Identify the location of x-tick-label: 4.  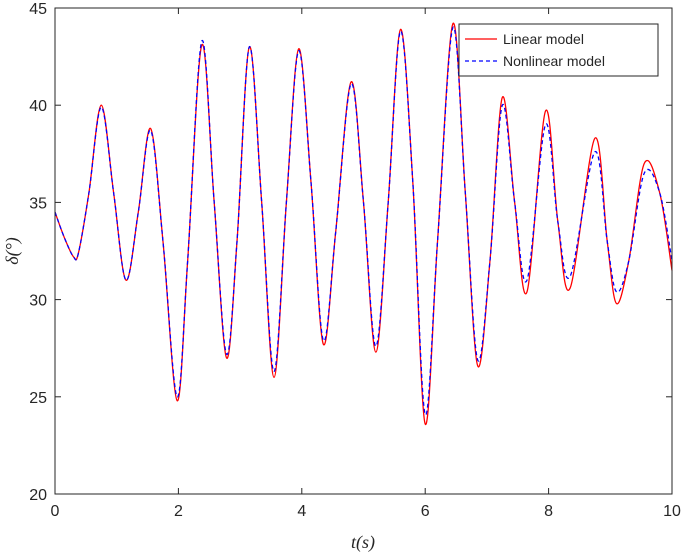
(301, 511).